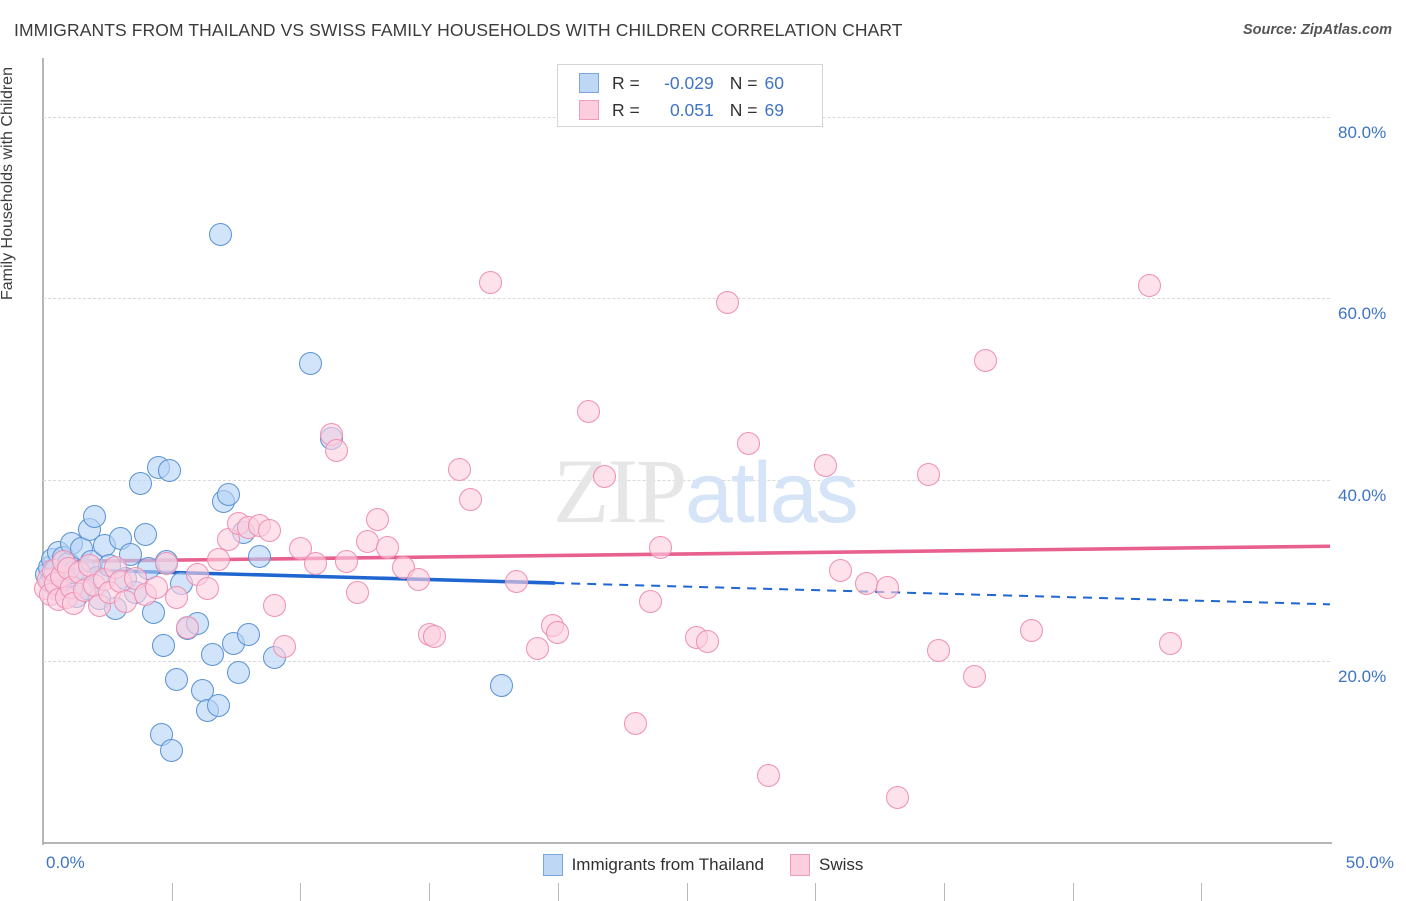 The height and width of the screenshot is (901, 1406). What do you see at coordinates (743, 109) in the screenshot?
I see `stats-n-label-1: N =` at bounding box center [743, 109].